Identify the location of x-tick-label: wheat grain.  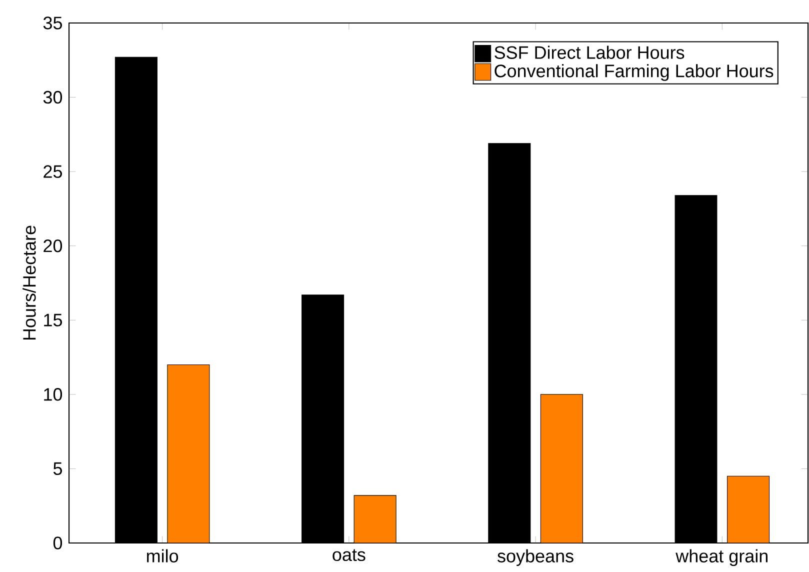
(722, 557).